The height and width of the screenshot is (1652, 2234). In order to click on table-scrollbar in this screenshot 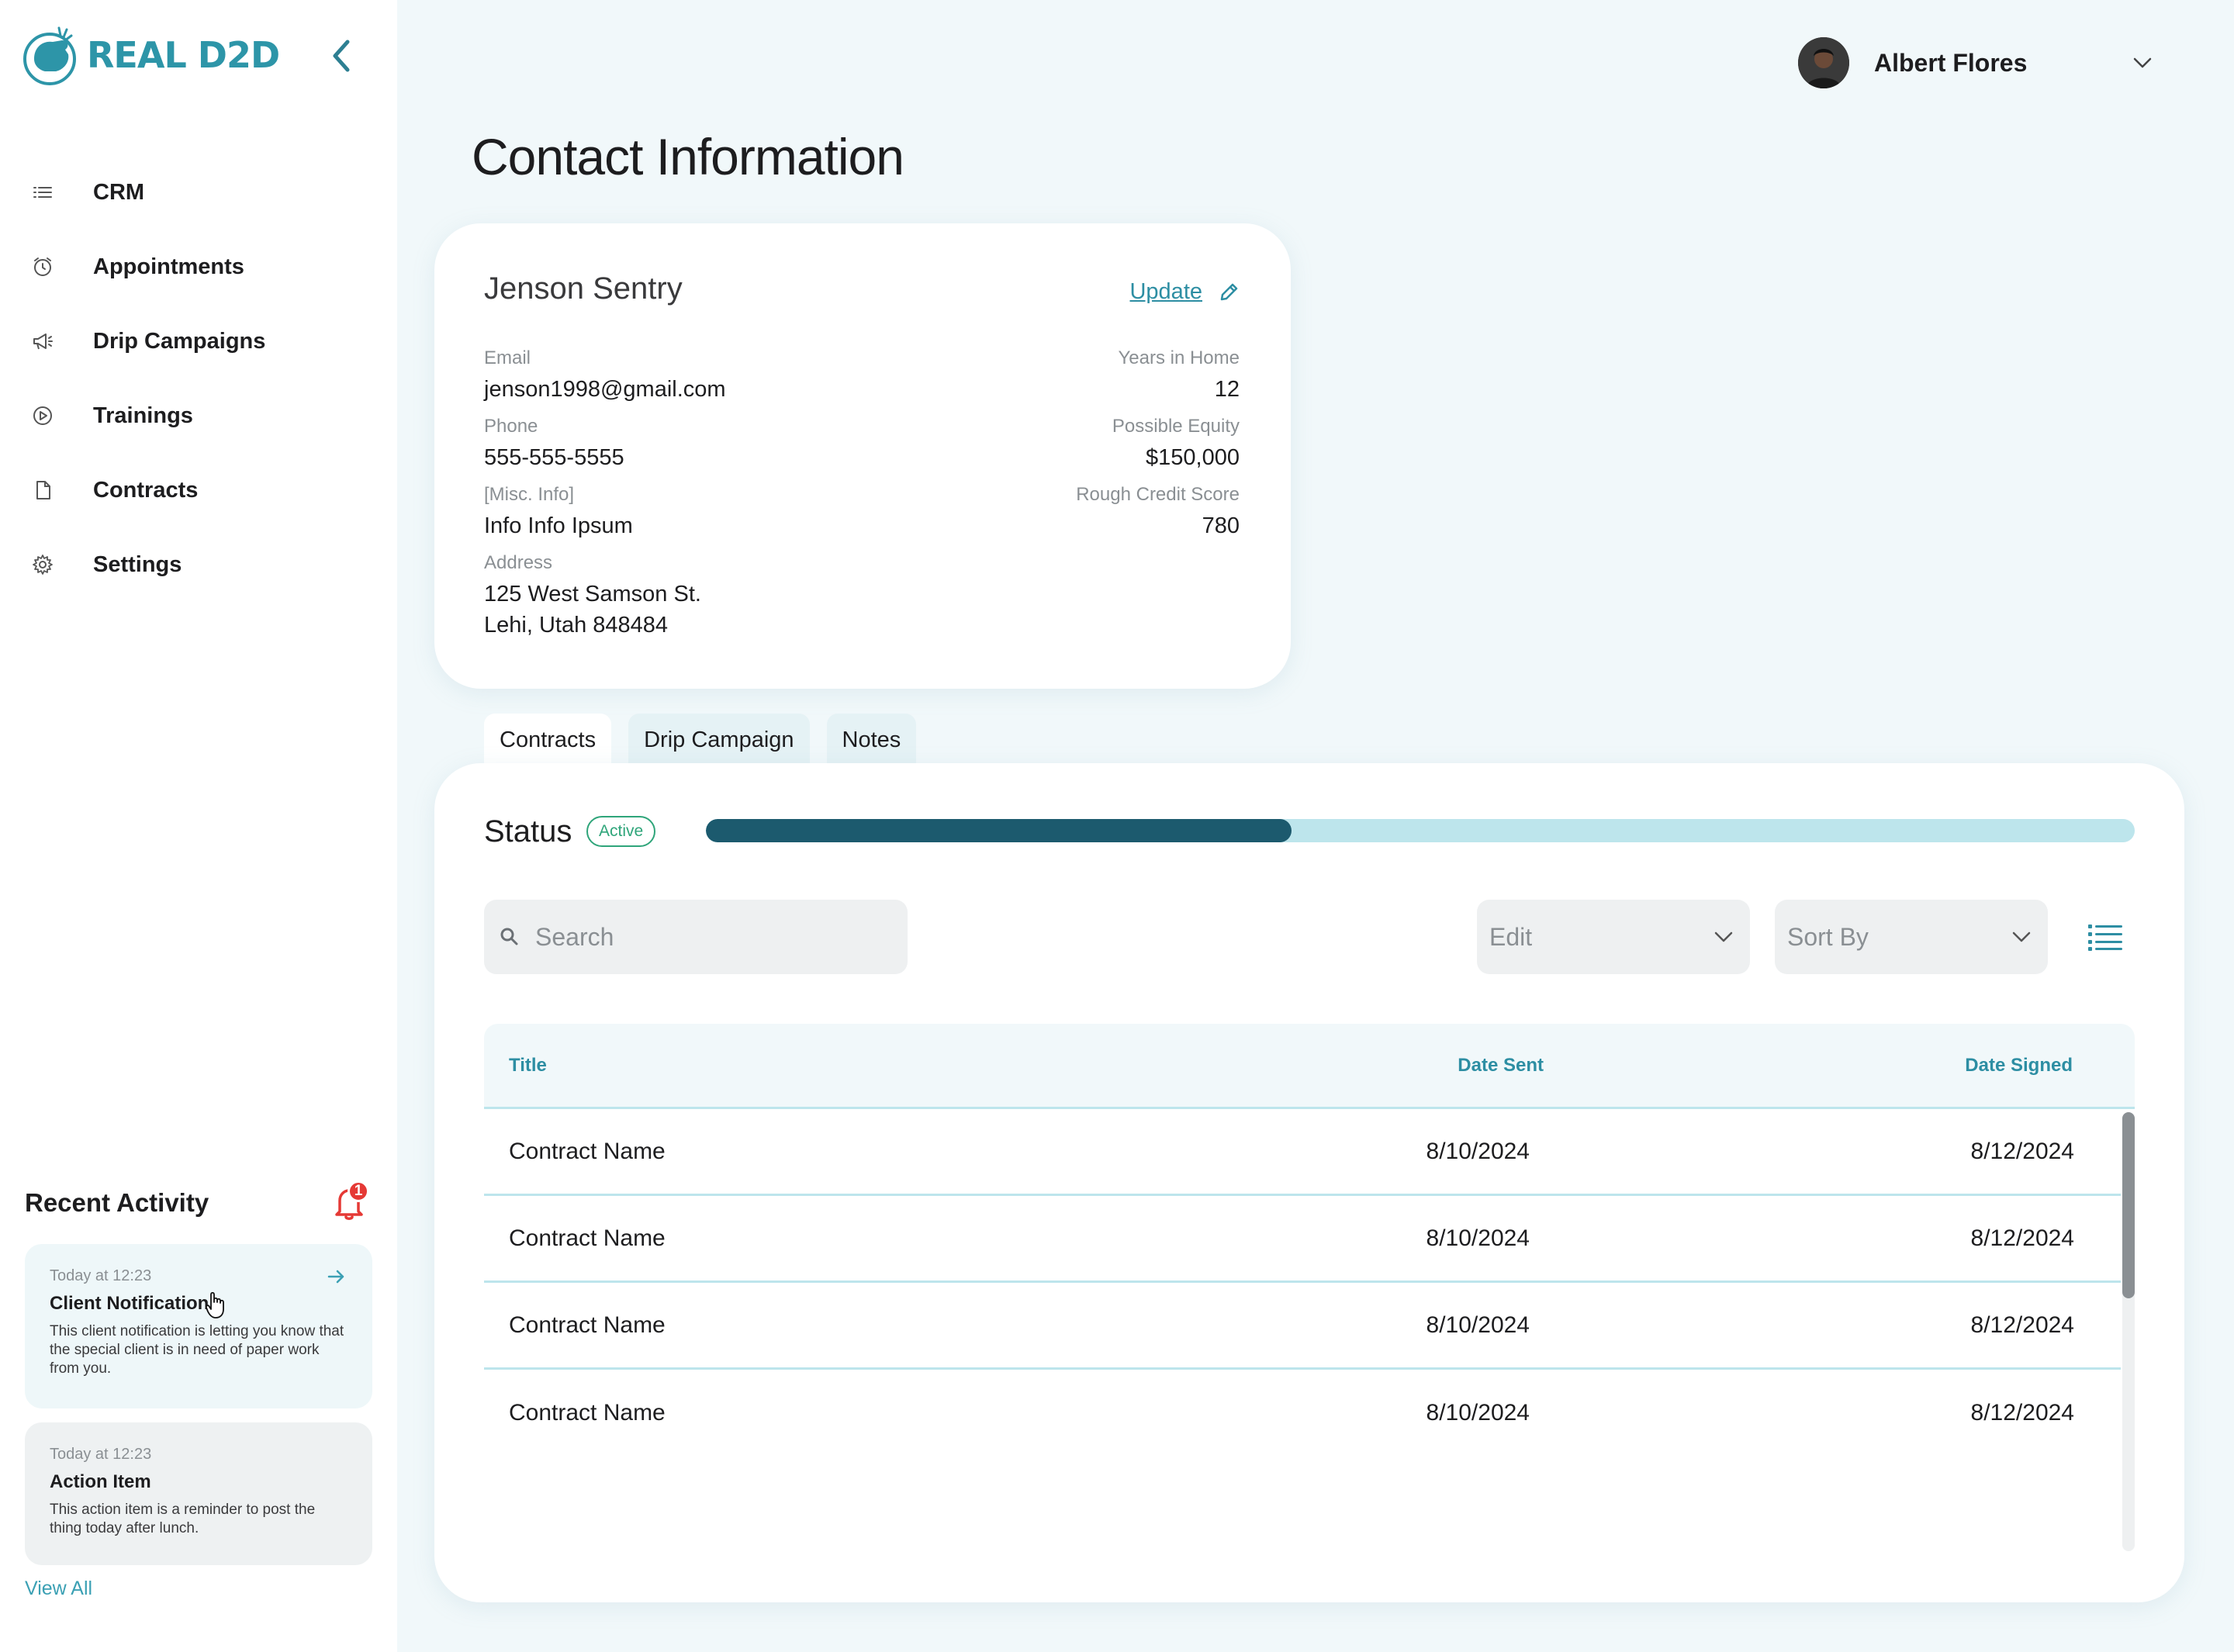, I will do `click(2128, 1331)`.